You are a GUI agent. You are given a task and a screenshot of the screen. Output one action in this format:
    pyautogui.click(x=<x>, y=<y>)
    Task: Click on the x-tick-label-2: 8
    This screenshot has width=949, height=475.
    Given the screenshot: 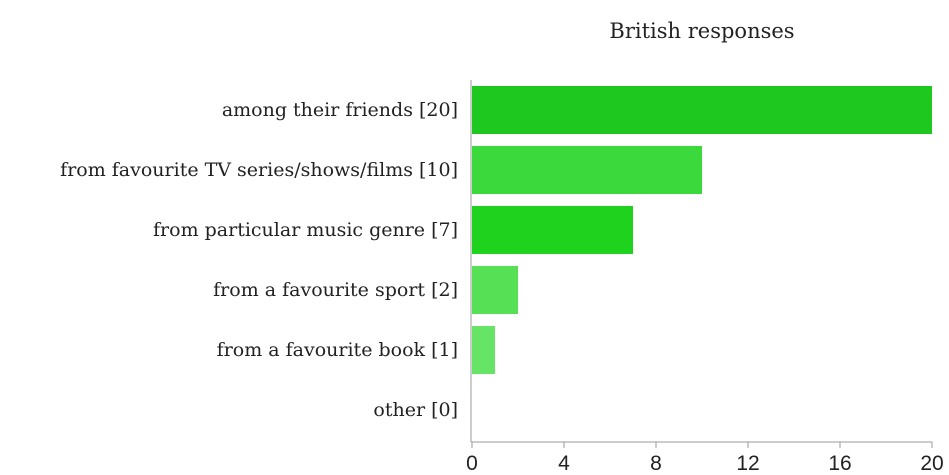 What is the action you would take?
    pyautogui.click(x=656, y=463)
    